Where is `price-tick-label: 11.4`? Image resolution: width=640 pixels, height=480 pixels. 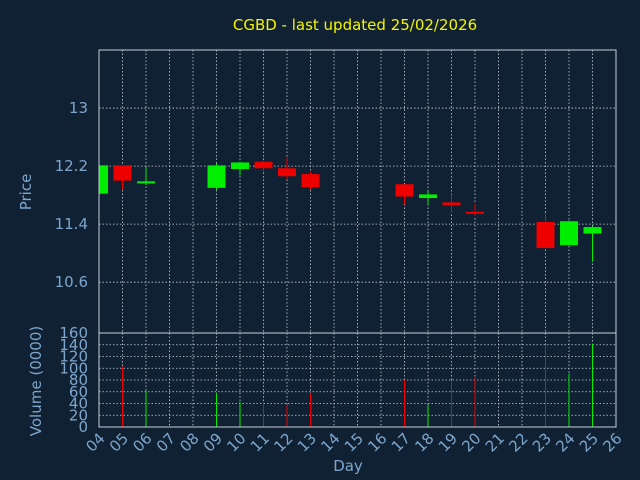
price-tick-label: 11.4 is located at coordinates (71, 224).